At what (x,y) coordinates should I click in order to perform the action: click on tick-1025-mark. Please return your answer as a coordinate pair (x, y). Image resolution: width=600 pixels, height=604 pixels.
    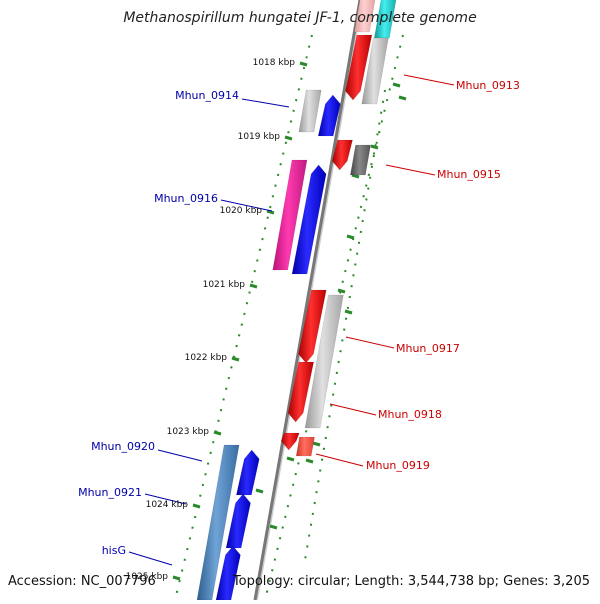
    Looking at the image, I should click on (176, 578).